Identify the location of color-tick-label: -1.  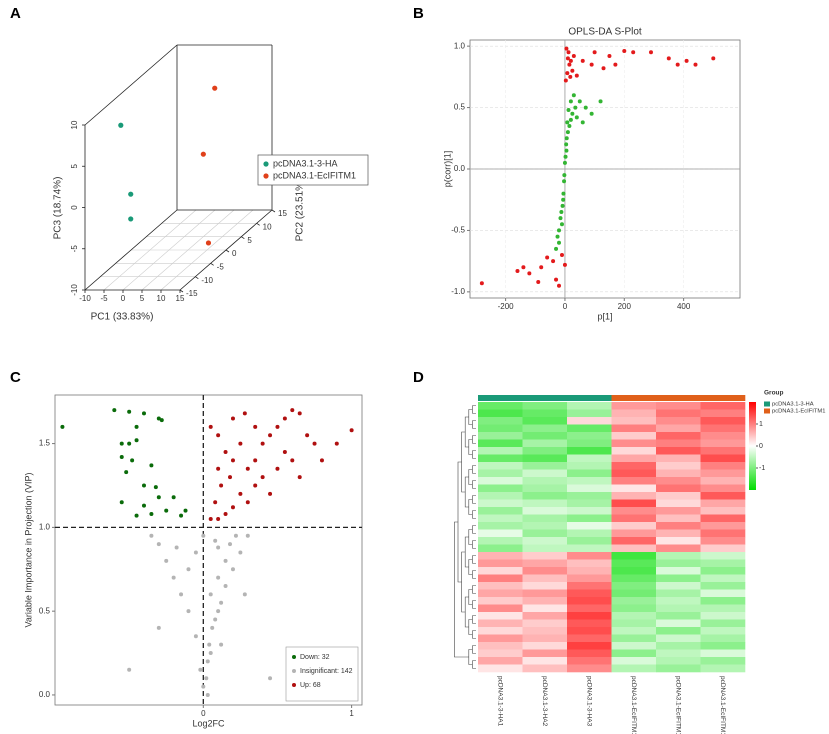
(762, 468).